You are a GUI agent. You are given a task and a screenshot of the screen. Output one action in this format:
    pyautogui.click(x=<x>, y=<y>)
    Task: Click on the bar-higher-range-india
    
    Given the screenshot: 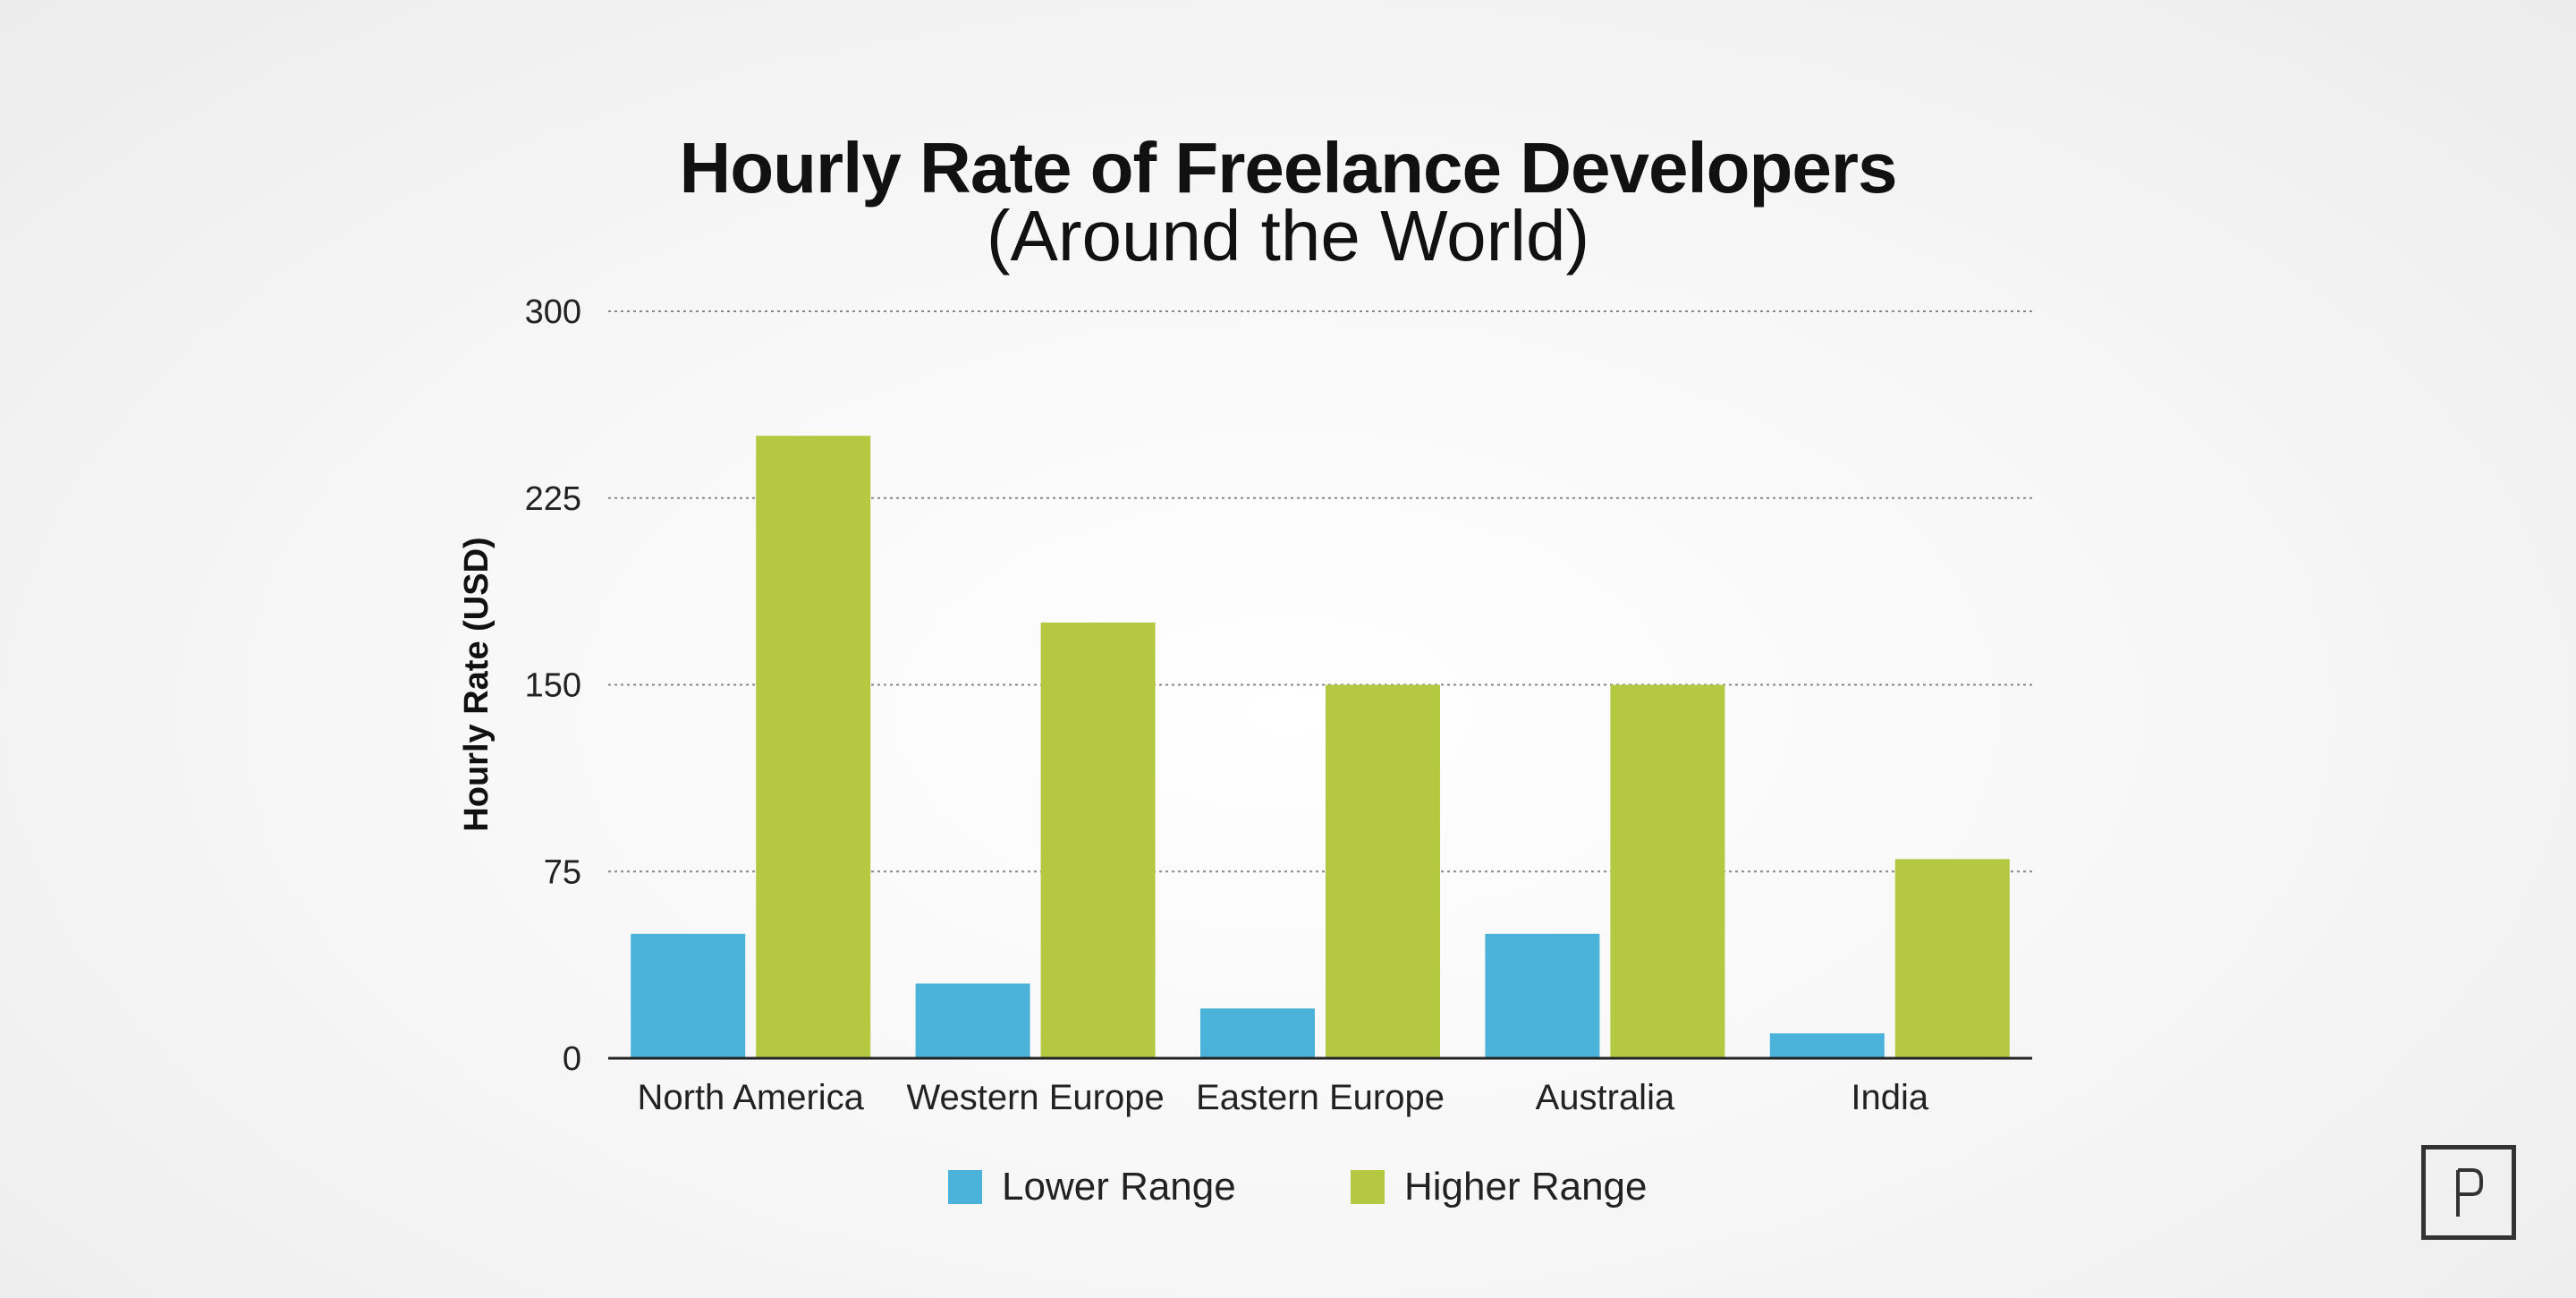 What is the action you would take?
    pyautogui.click(x=1952, y=958)
    